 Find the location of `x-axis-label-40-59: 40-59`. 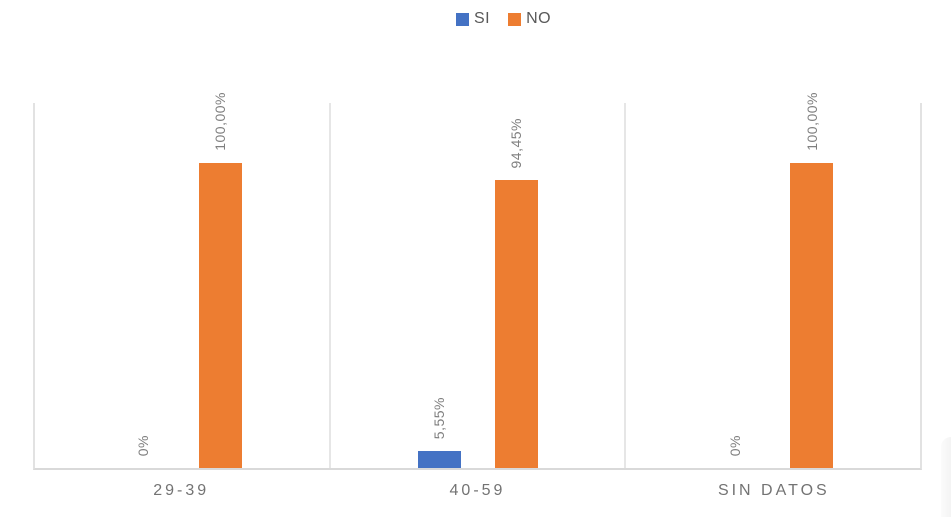

x-axis-label-40-59: 40-59 is located at coordinates (477, 490).